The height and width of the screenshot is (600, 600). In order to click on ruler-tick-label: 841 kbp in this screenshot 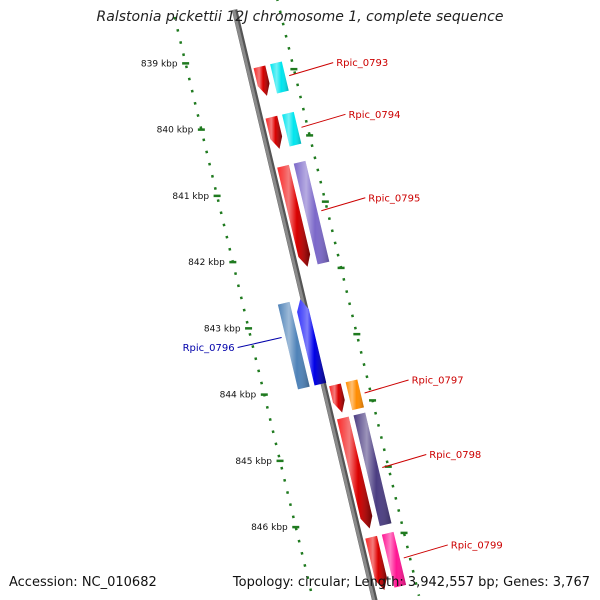, I will do `click(190, 197)`.